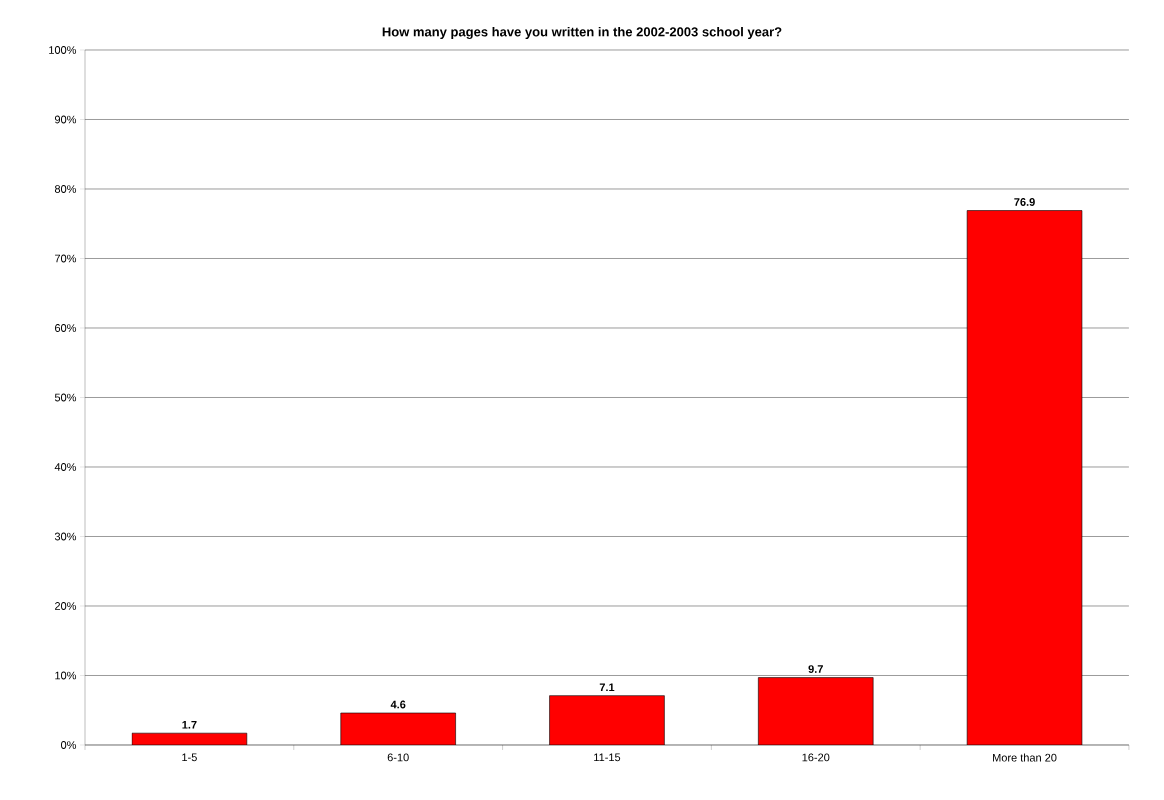 The height and width of the screenshot is (800, 1164). I want to click on x-tick-label: More than 20, so click(1025, 757).